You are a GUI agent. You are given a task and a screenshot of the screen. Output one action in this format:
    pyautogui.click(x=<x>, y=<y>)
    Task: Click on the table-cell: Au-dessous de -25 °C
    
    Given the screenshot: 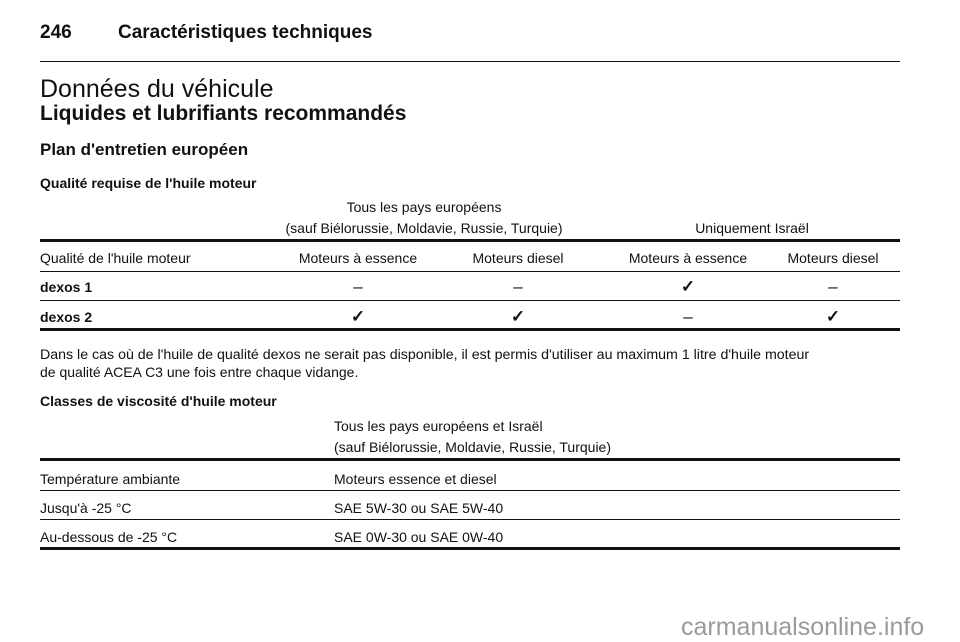 What is the action you would take?
    pyautogui.click(x=109, y=537)
    